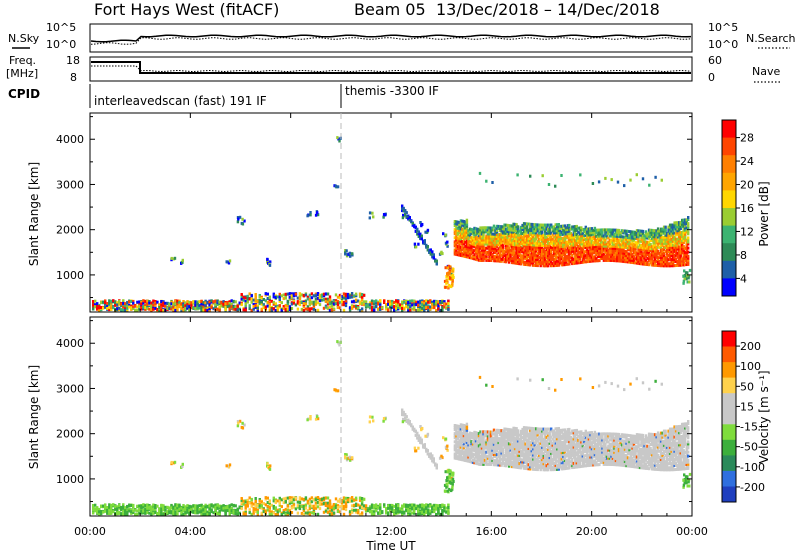  I want to click on power-ytick-label: 4000, so click(70, 139).